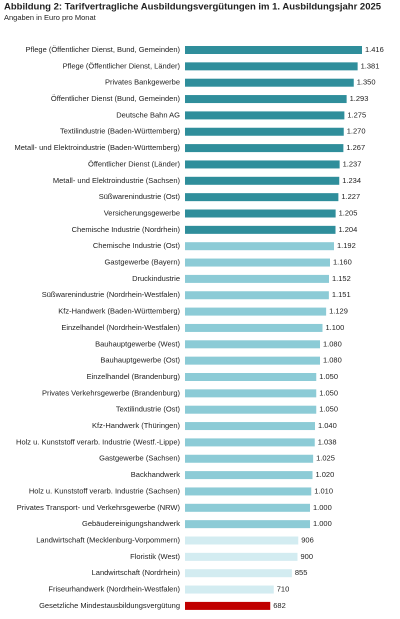  What do you see at coordinates (351, 180) in the screenshot?
I see `value-label: 1.234` at bounding box center [351, 180].